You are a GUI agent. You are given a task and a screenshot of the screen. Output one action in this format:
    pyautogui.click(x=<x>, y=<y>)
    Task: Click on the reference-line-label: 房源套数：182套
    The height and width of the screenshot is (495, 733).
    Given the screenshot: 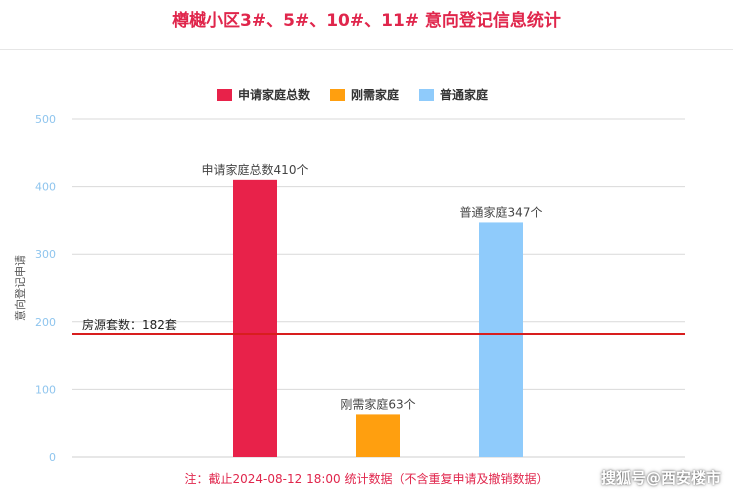 What is the action you would take?
    pyautogui.click(x=129, y=324)
    